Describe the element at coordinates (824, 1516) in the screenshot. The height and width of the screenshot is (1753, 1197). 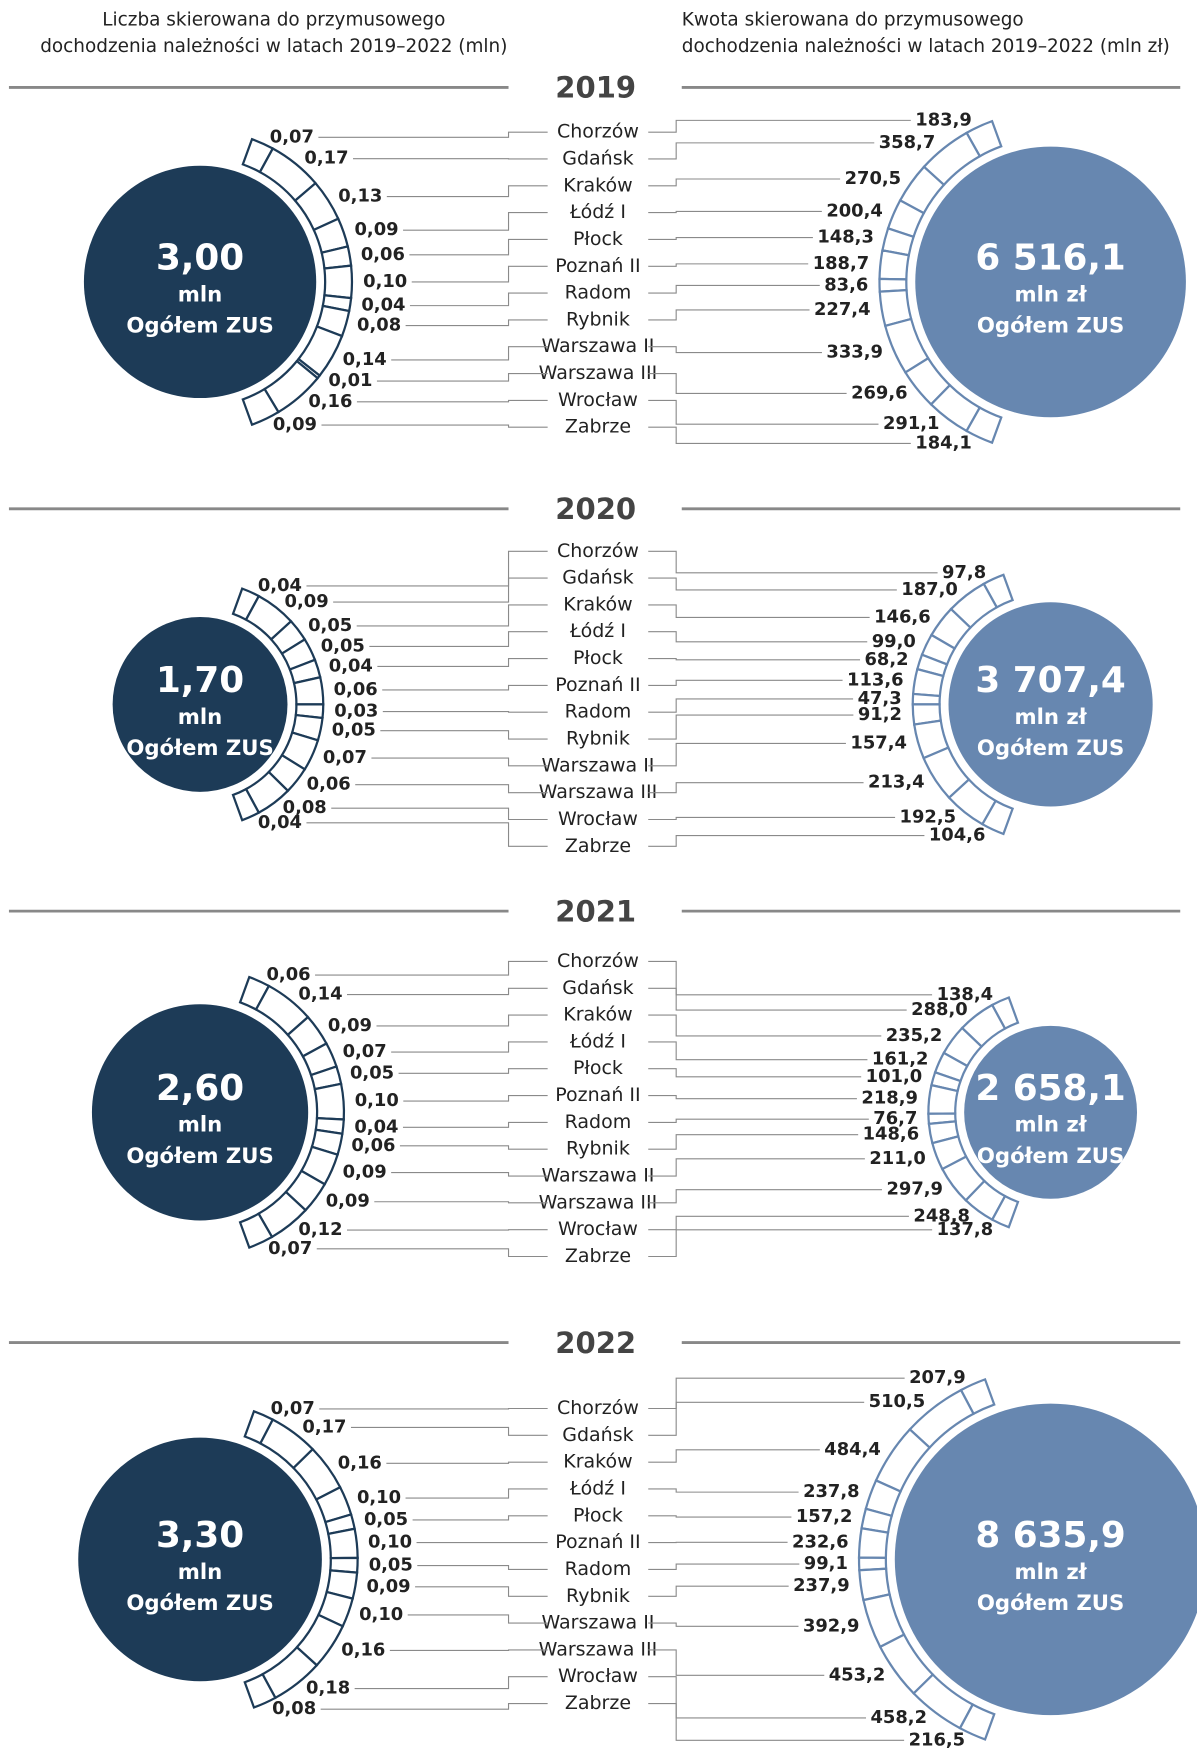
I see `value-label: 157,2` at that location.